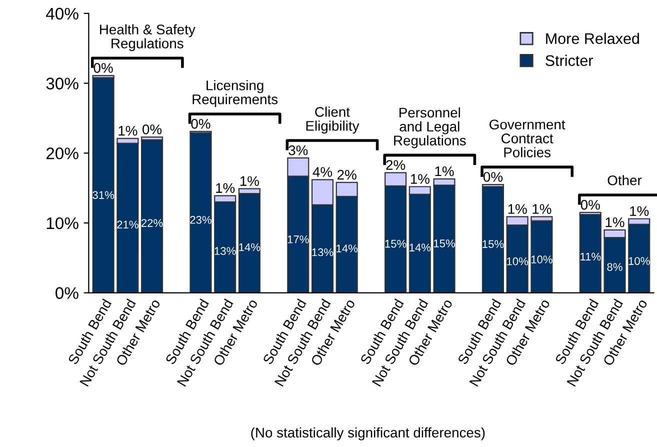  What do you see at coordinates (368, 433) in the screenshot?
I see `text: (No statistically significant differences)` at bounding box center [368, 433].